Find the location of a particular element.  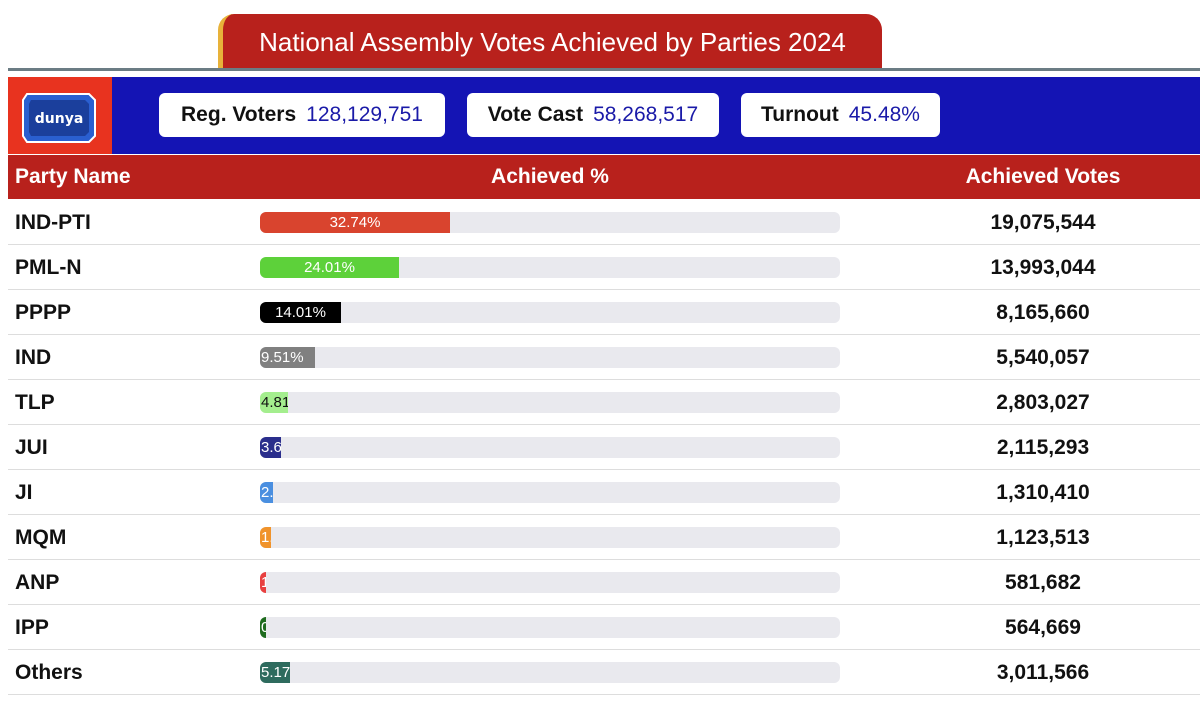

vote-cast-label: Vote Cast is located at coordinates (535, 114).